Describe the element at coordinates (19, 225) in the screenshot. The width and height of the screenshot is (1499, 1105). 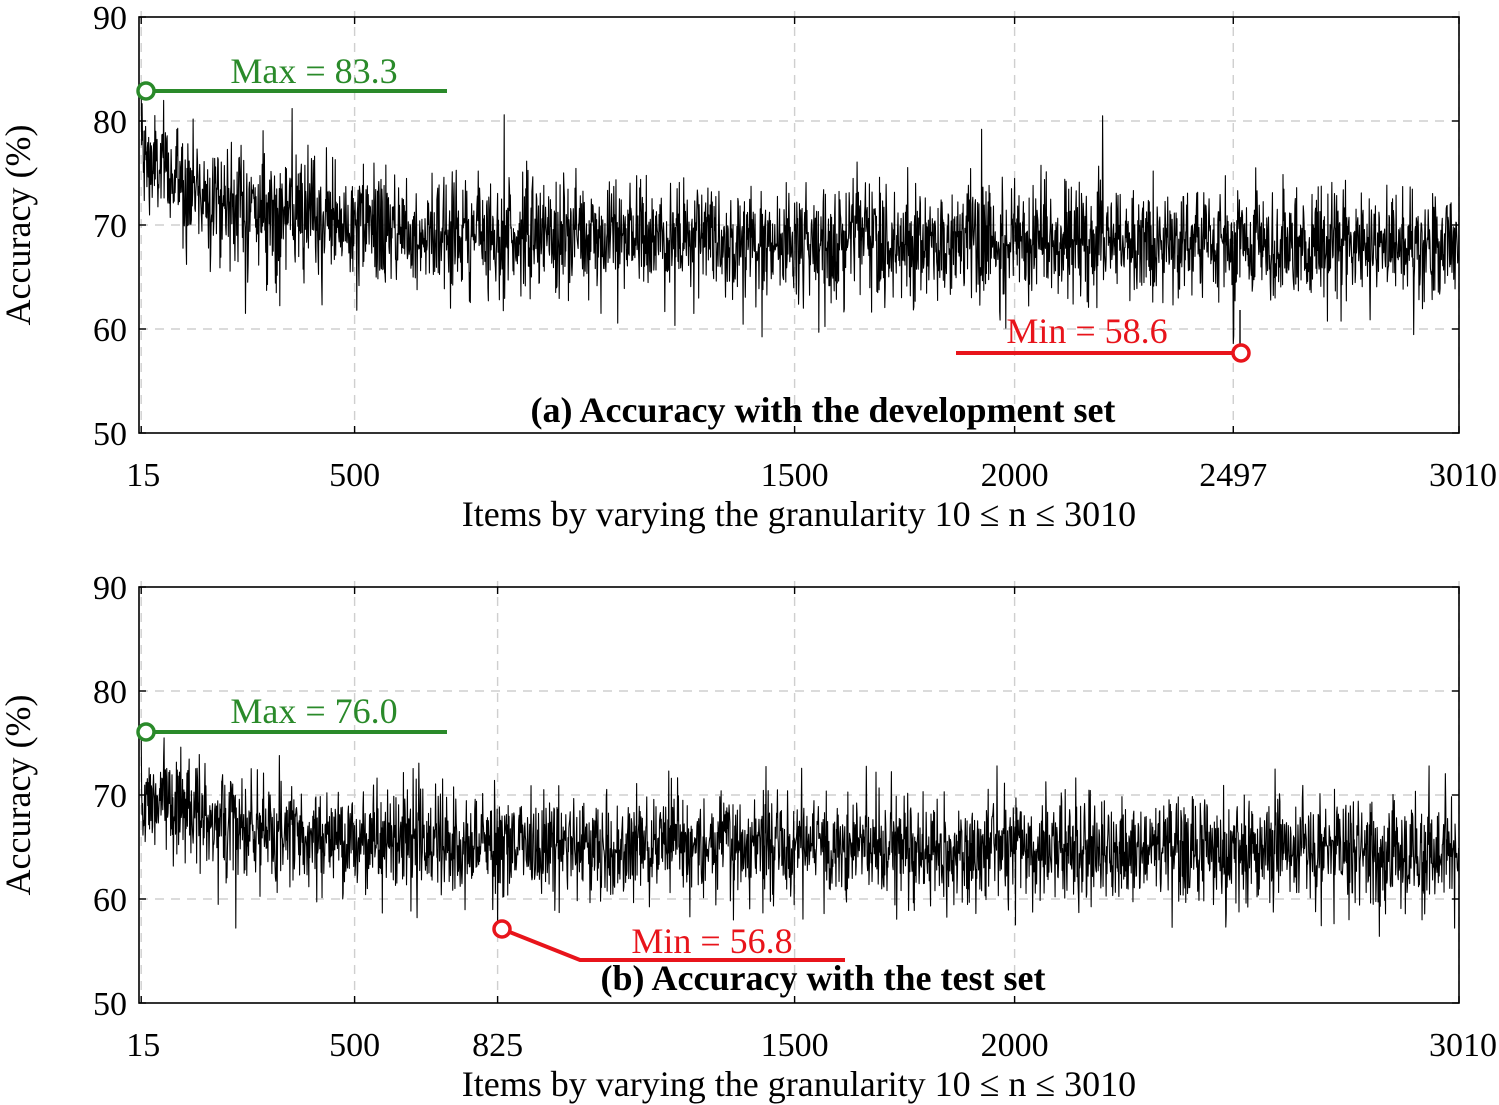
I see `panel-a-ylabel: Accuracy (%)` at that location.